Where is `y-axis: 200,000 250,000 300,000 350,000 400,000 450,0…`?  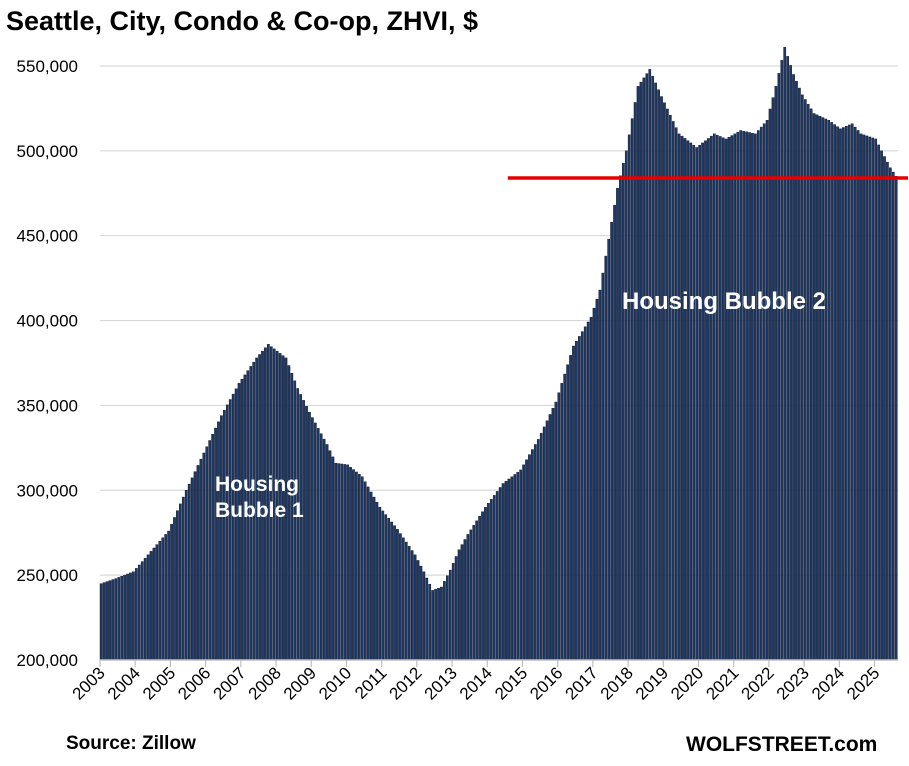
y-axis: 200,000 250,000 300,000 350,000 400,000 450,0… is located at coordinates (47, 363).